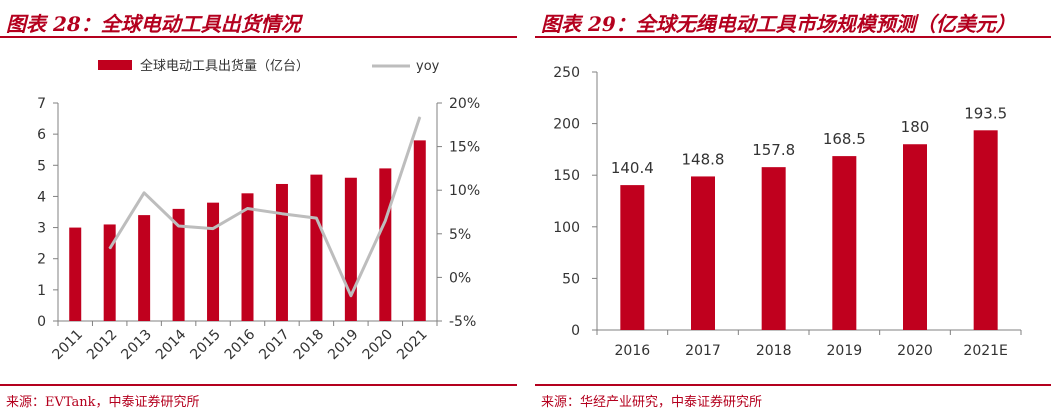 The image size is (1051, 414). I want to click on right-y-tick-label: 5%, so click(460, 235).